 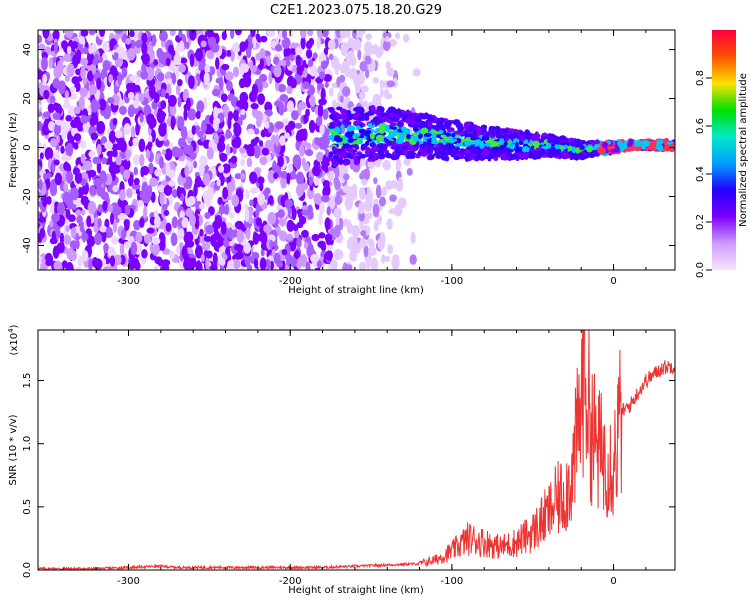 I want to click on snr-x-tick-label: 0, so click(x=613, y=581).